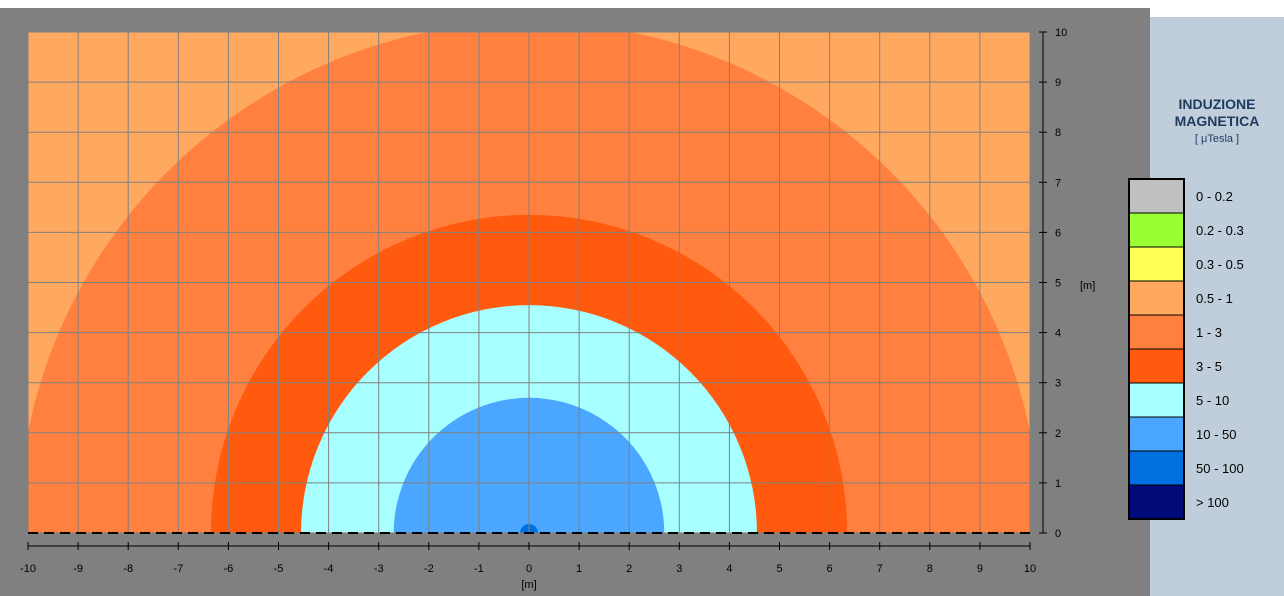  What do you see at coordinates (1216, 434) in the screenshot?
I see `legend-label: 10 - 50` at bounding box center [1216, 434].